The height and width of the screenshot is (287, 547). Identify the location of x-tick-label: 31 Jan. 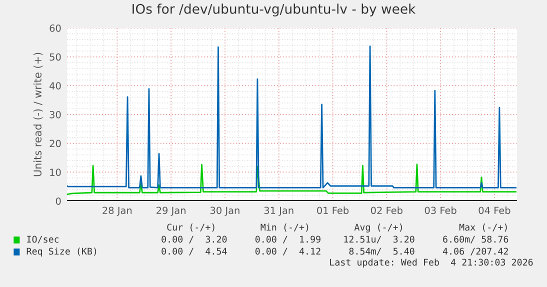
(279, 211).